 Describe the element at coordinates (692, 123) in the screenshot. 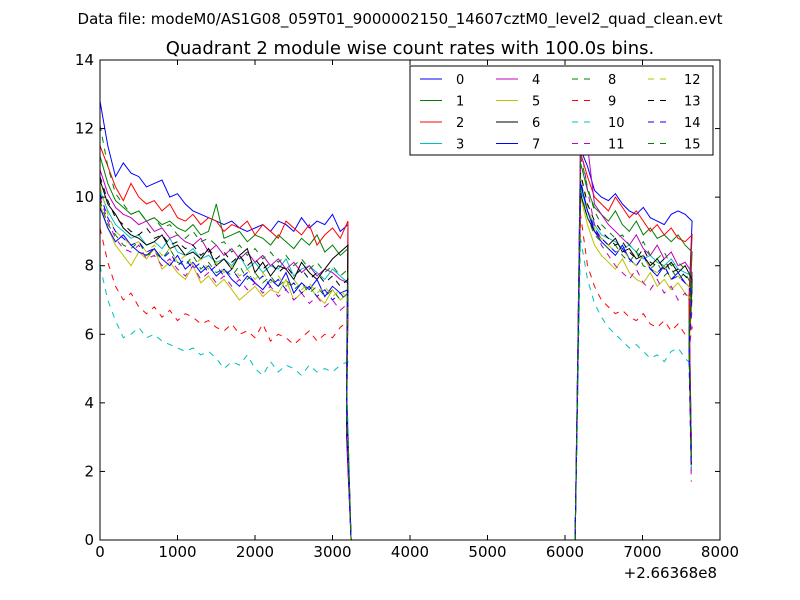

I see `legend-label-14: 14` at that location.